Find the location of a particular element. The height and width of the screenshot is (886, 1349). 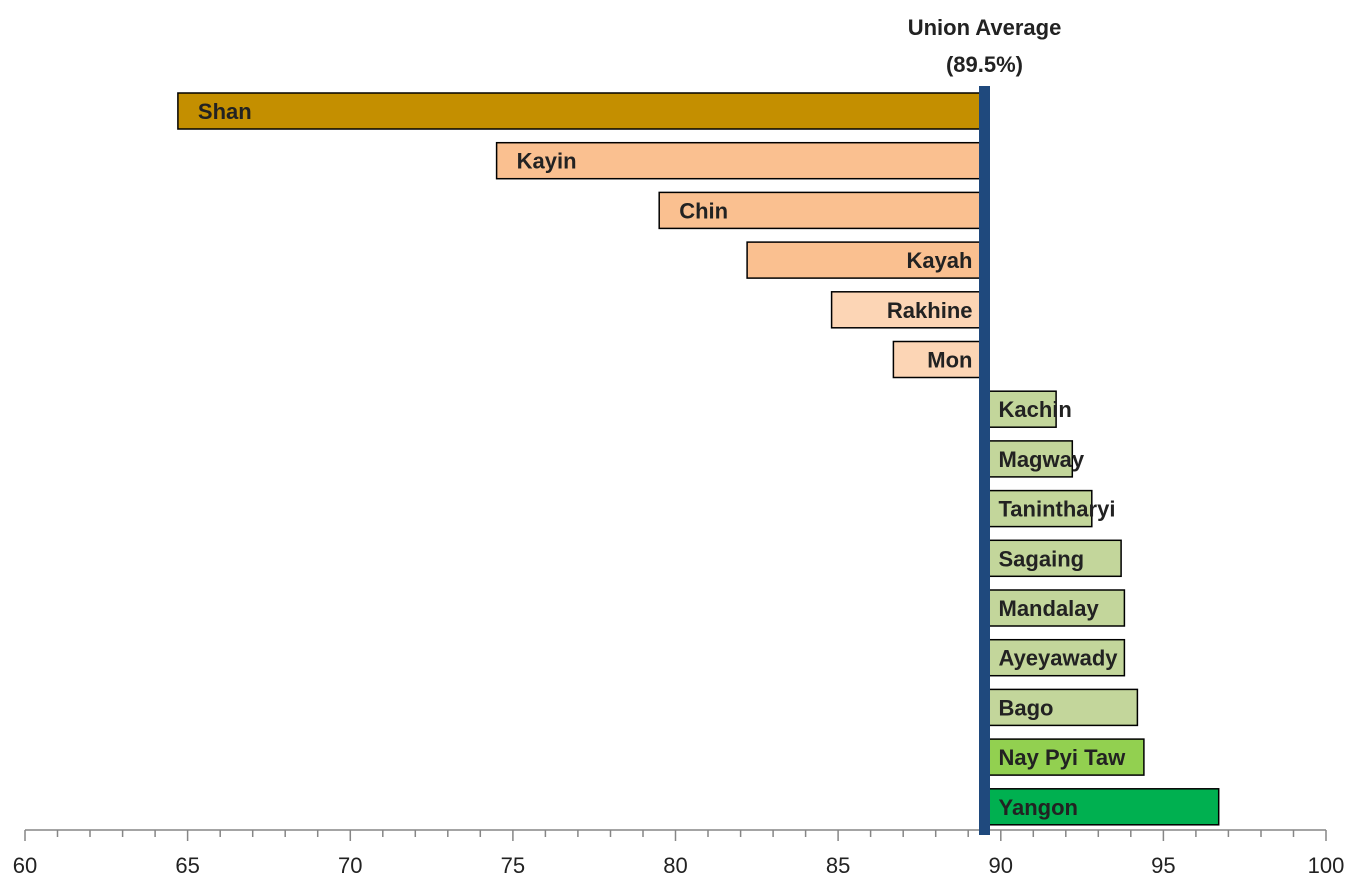

x-tick-label-85: 85 is located at coordinates (838, 865).